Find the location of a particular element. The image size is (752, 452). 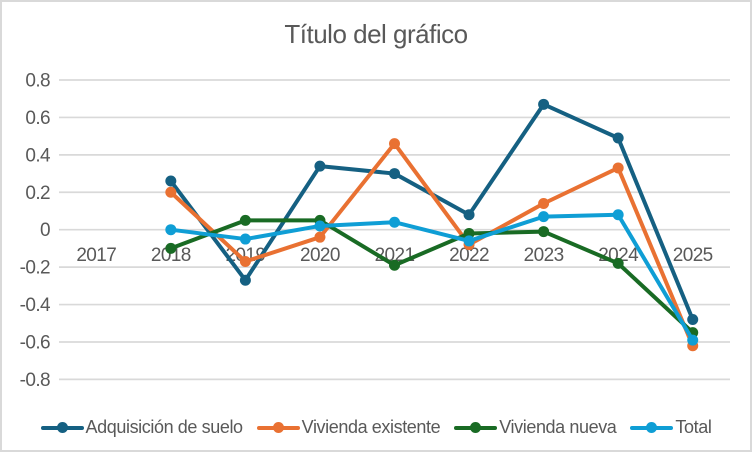

x-axis-tick-label: 2025 is located at coordinates (693, 255).